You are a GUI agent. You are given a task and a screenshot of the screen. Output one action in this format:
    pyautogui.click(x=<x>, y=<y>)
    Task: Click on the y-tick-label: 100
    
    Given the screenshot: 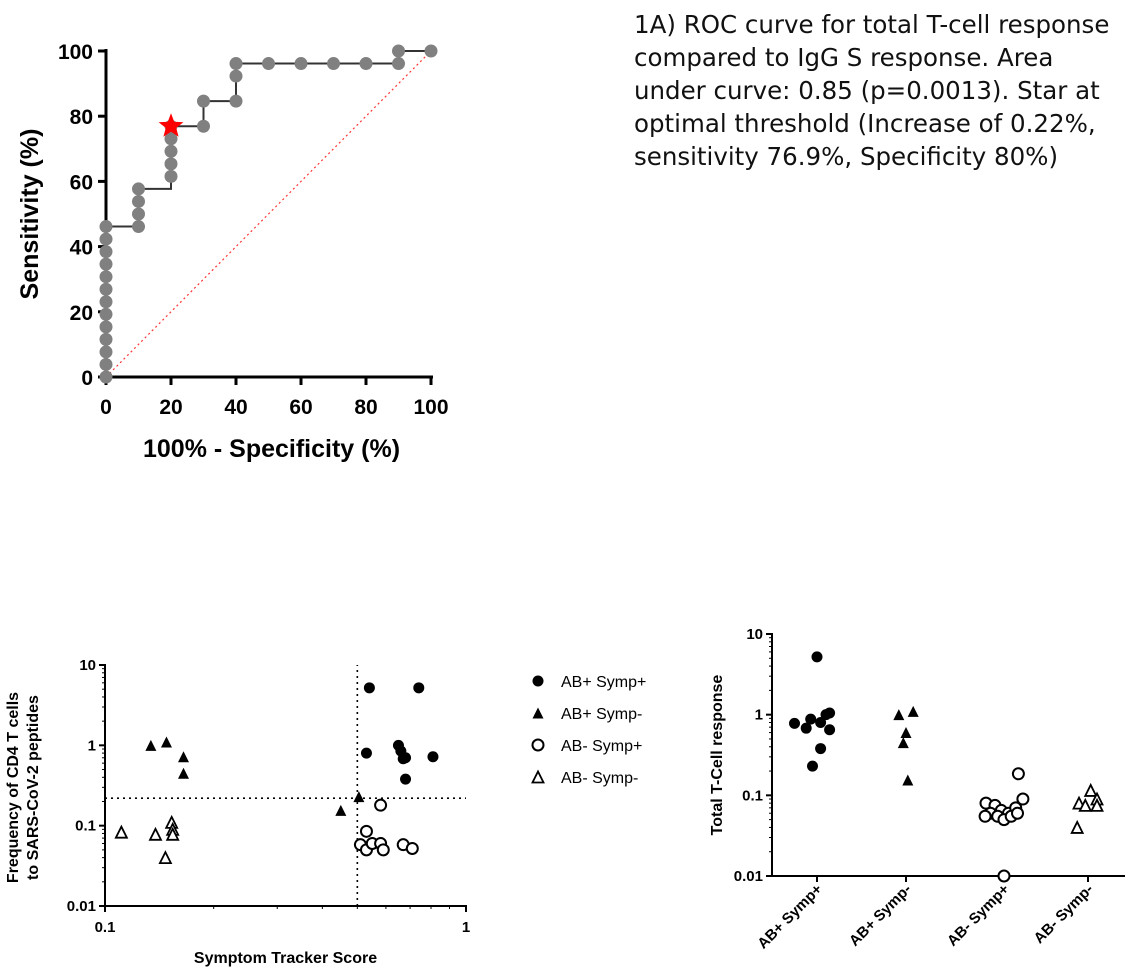 What is the action you would take?
    pyautogui.click(x=75, y=52)
    